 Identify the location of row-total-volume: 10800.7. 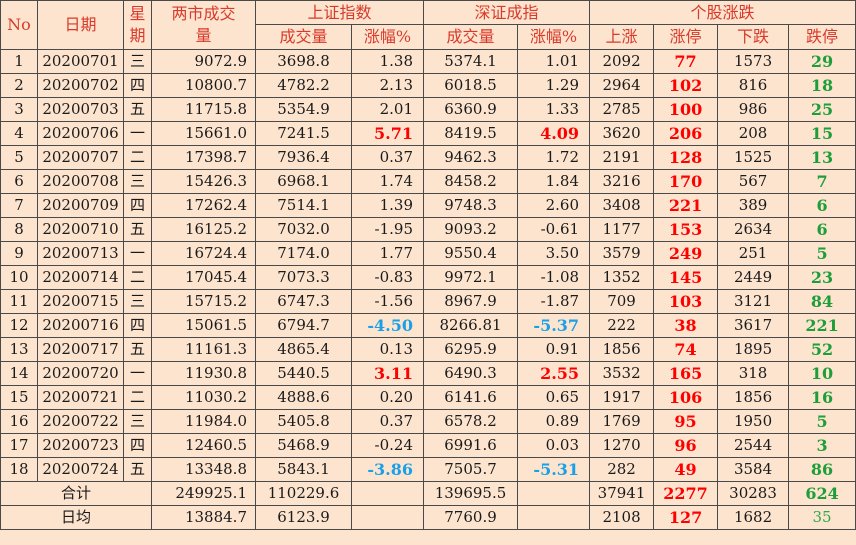
(203, 85).